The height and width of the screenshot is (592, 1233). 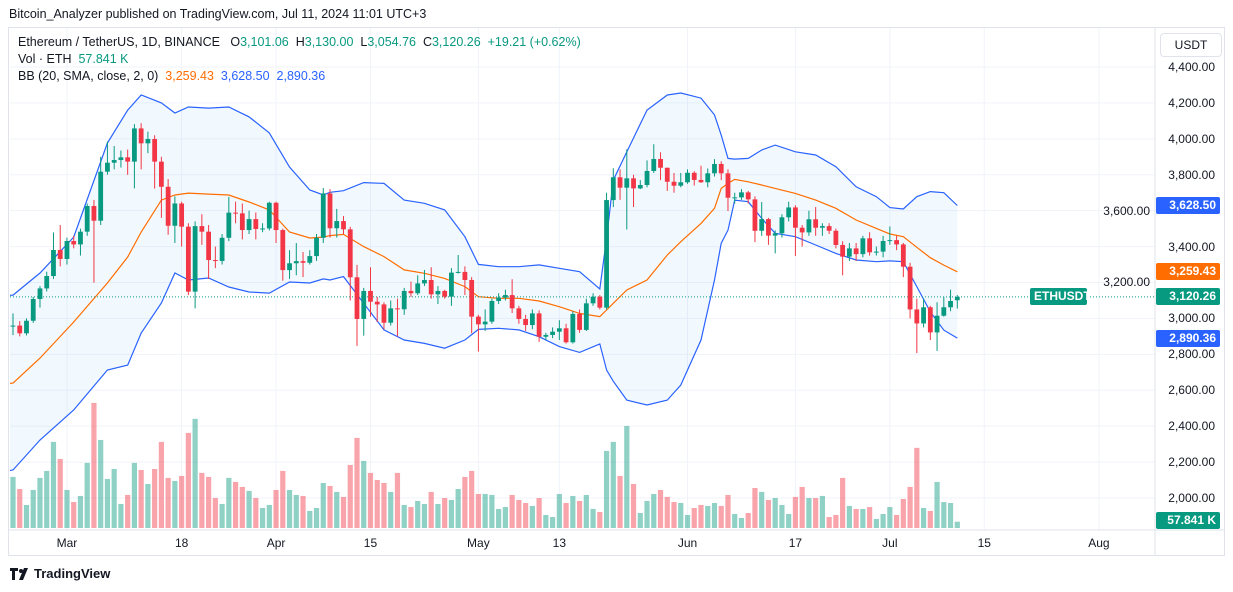 I want to click on currency-button: USDT, so click(x=1191, y=45).